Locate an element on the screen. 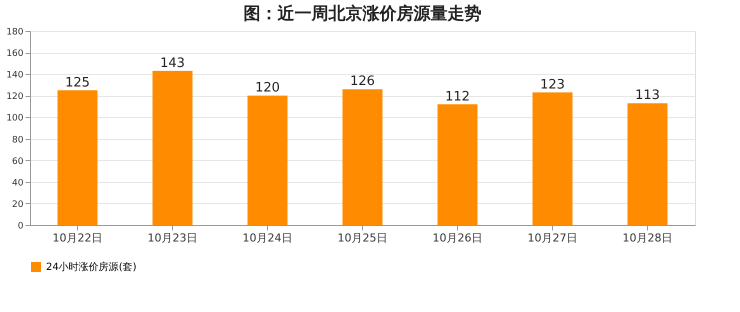 Image resolution: width=740 pixels, height=312 pixels. data-label: 143 is located at coordinates (172, 63).